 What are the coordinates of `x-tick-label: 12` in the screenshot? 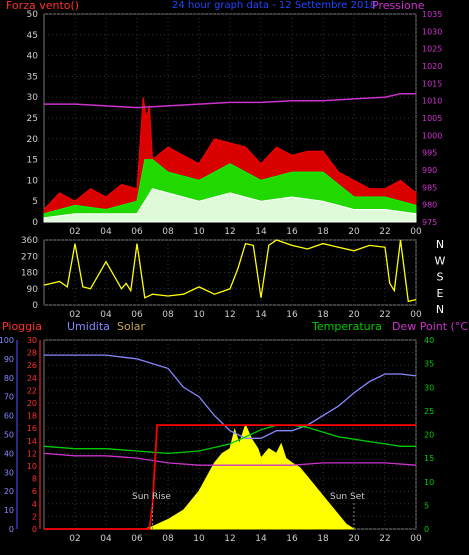 It's located at (229, 232).